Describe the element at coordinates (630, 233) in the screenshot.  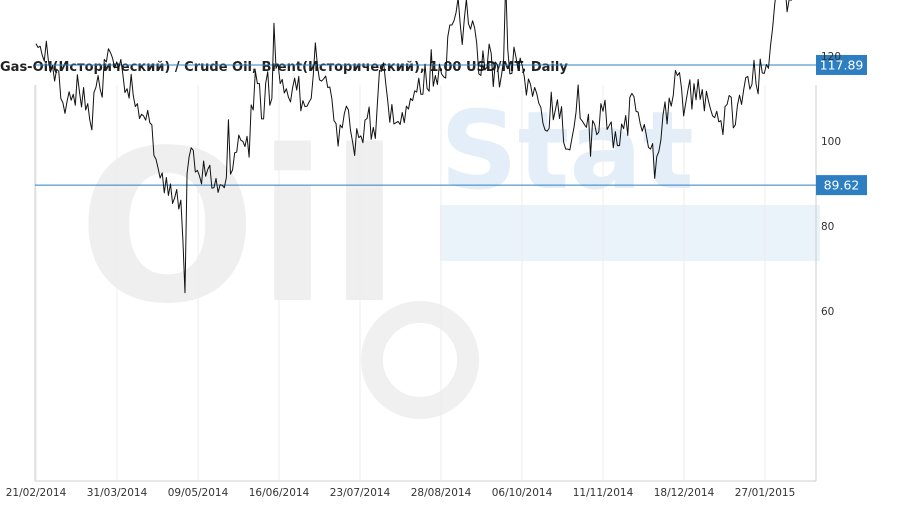
I see `watermark-band` at that location.